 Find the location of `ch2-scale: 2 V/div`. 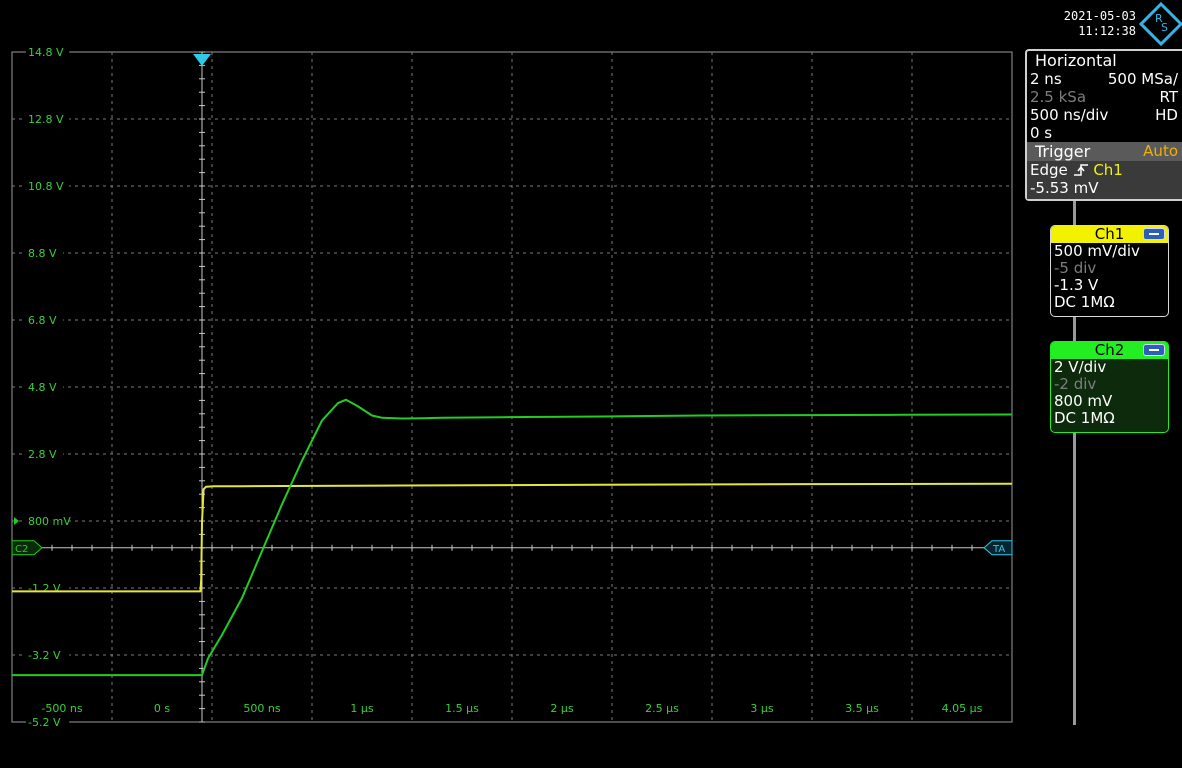

ch2-scale: 2 V/div is located at coordinates (1080, 367).